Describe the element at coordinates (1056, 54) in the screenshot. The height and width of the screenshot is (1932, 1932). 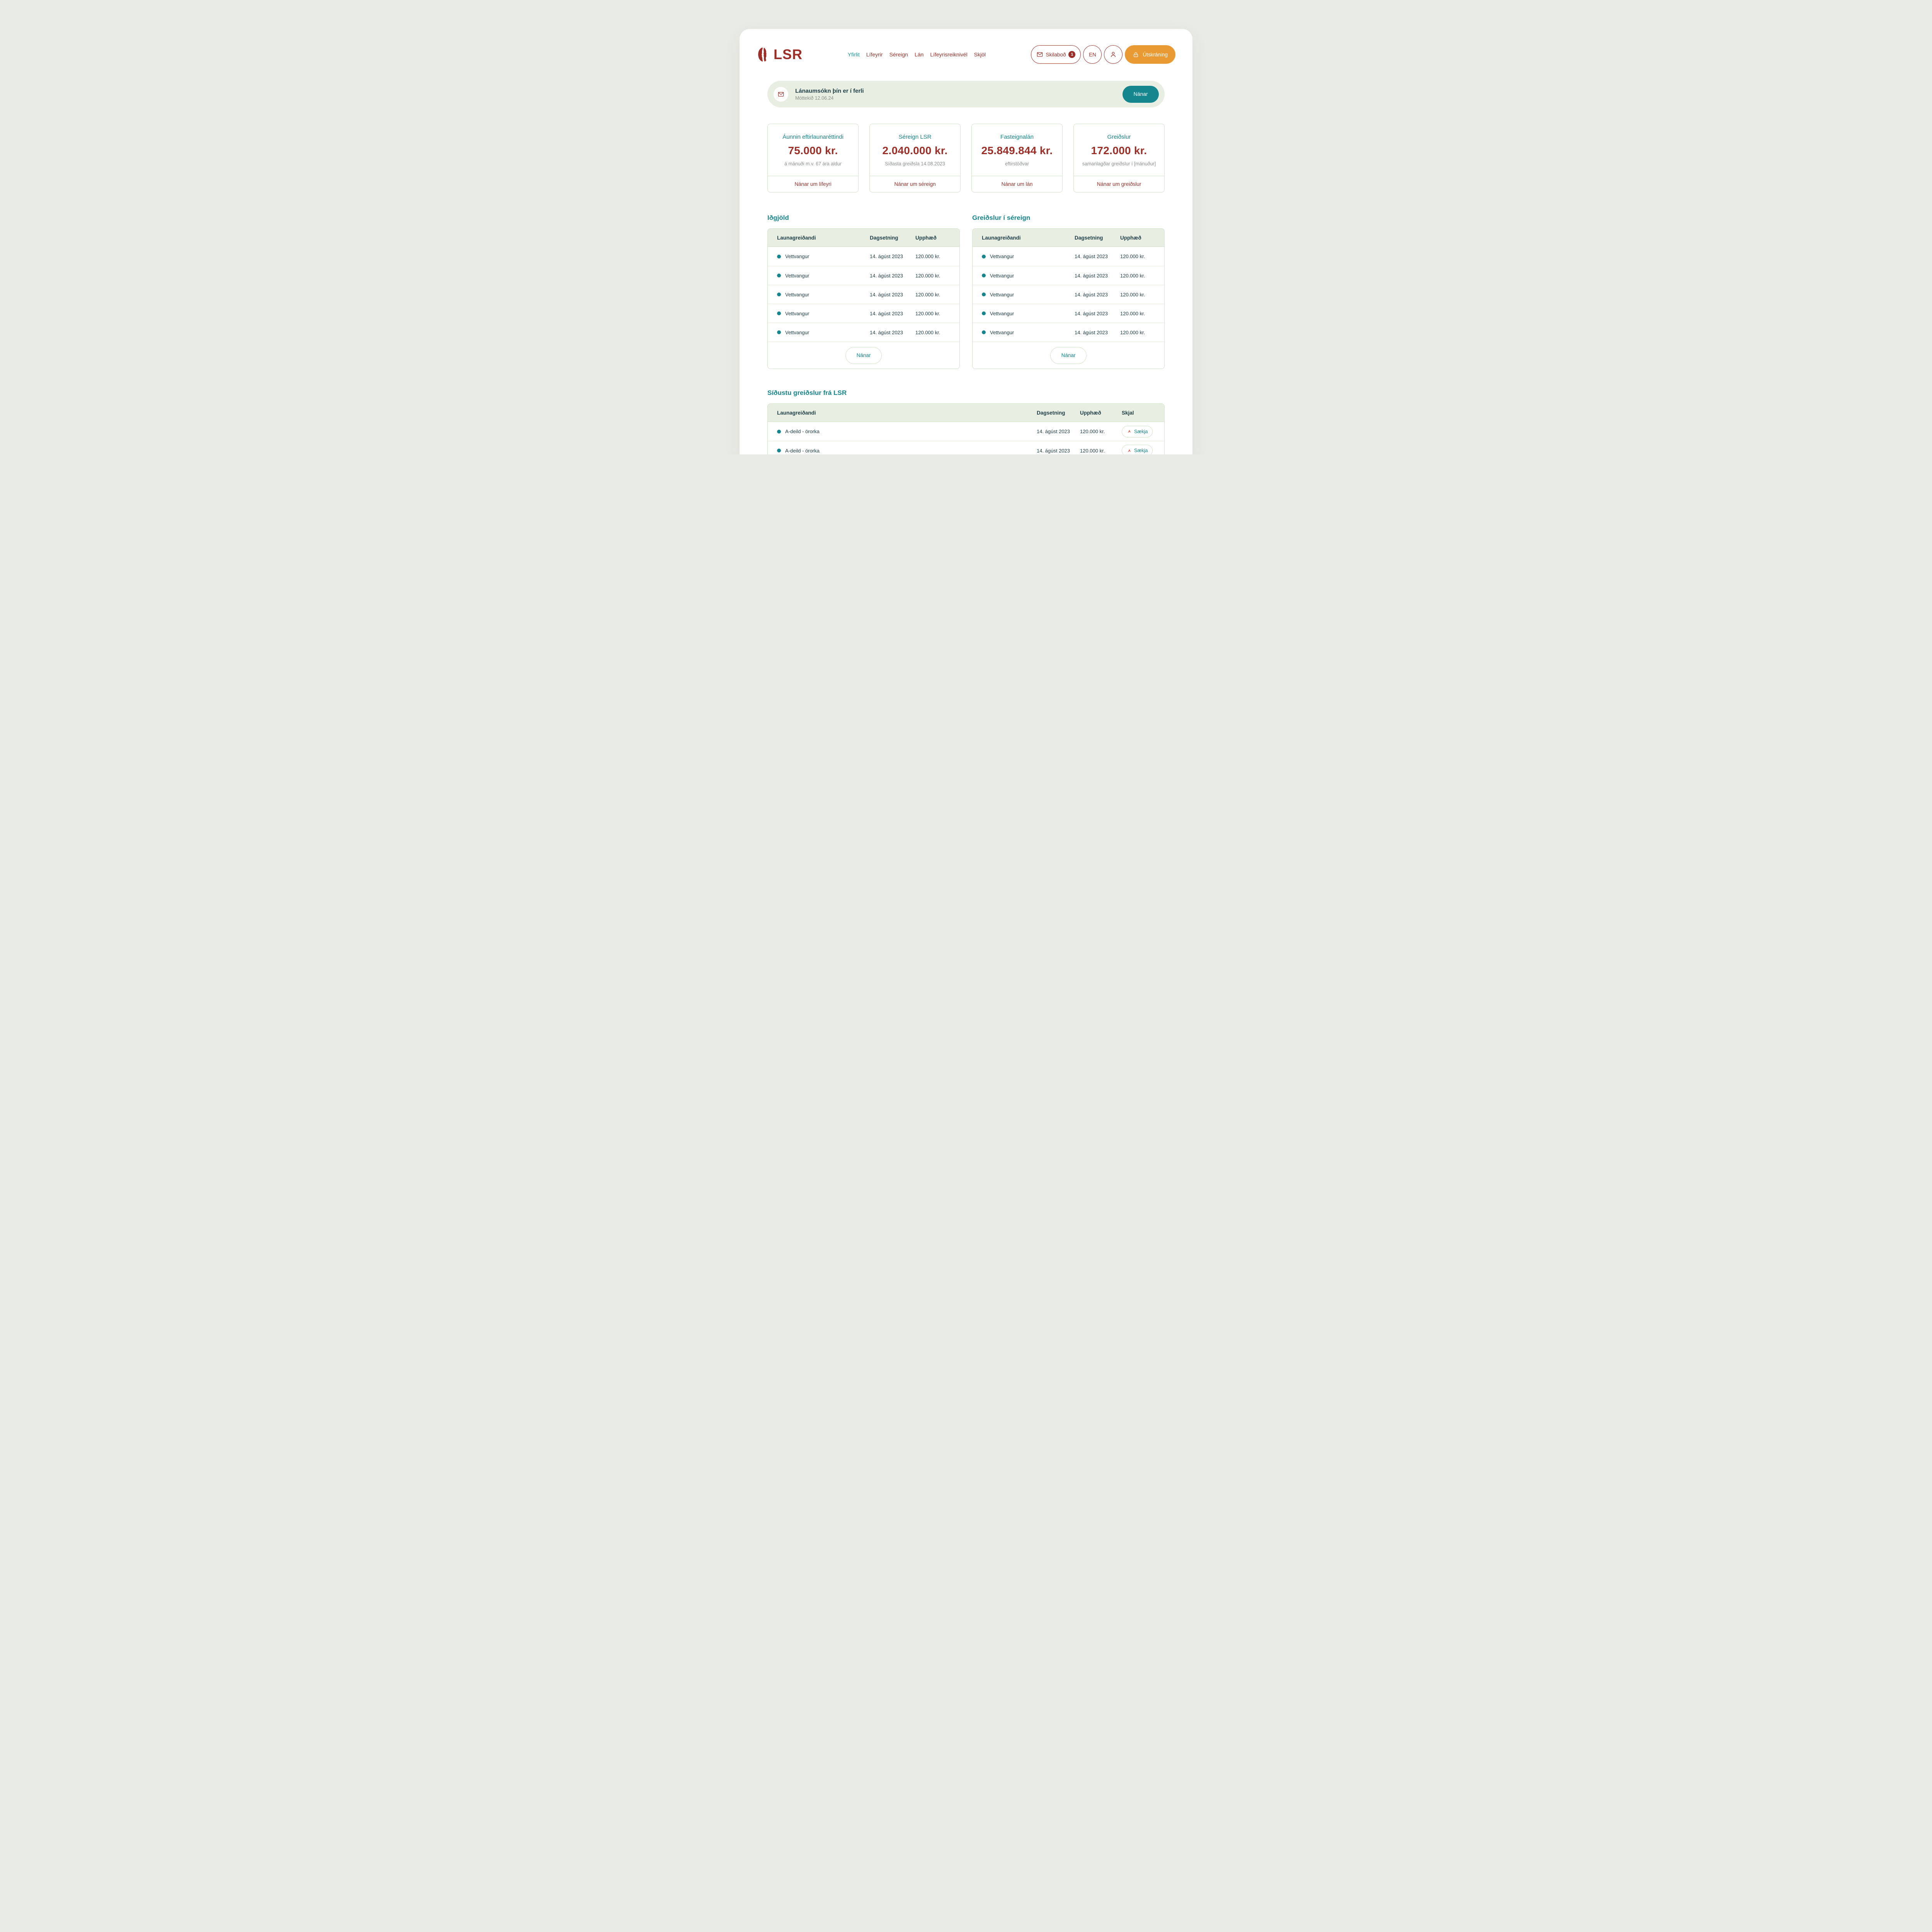
I see `messages-button: Skilaboð 1` at that location.